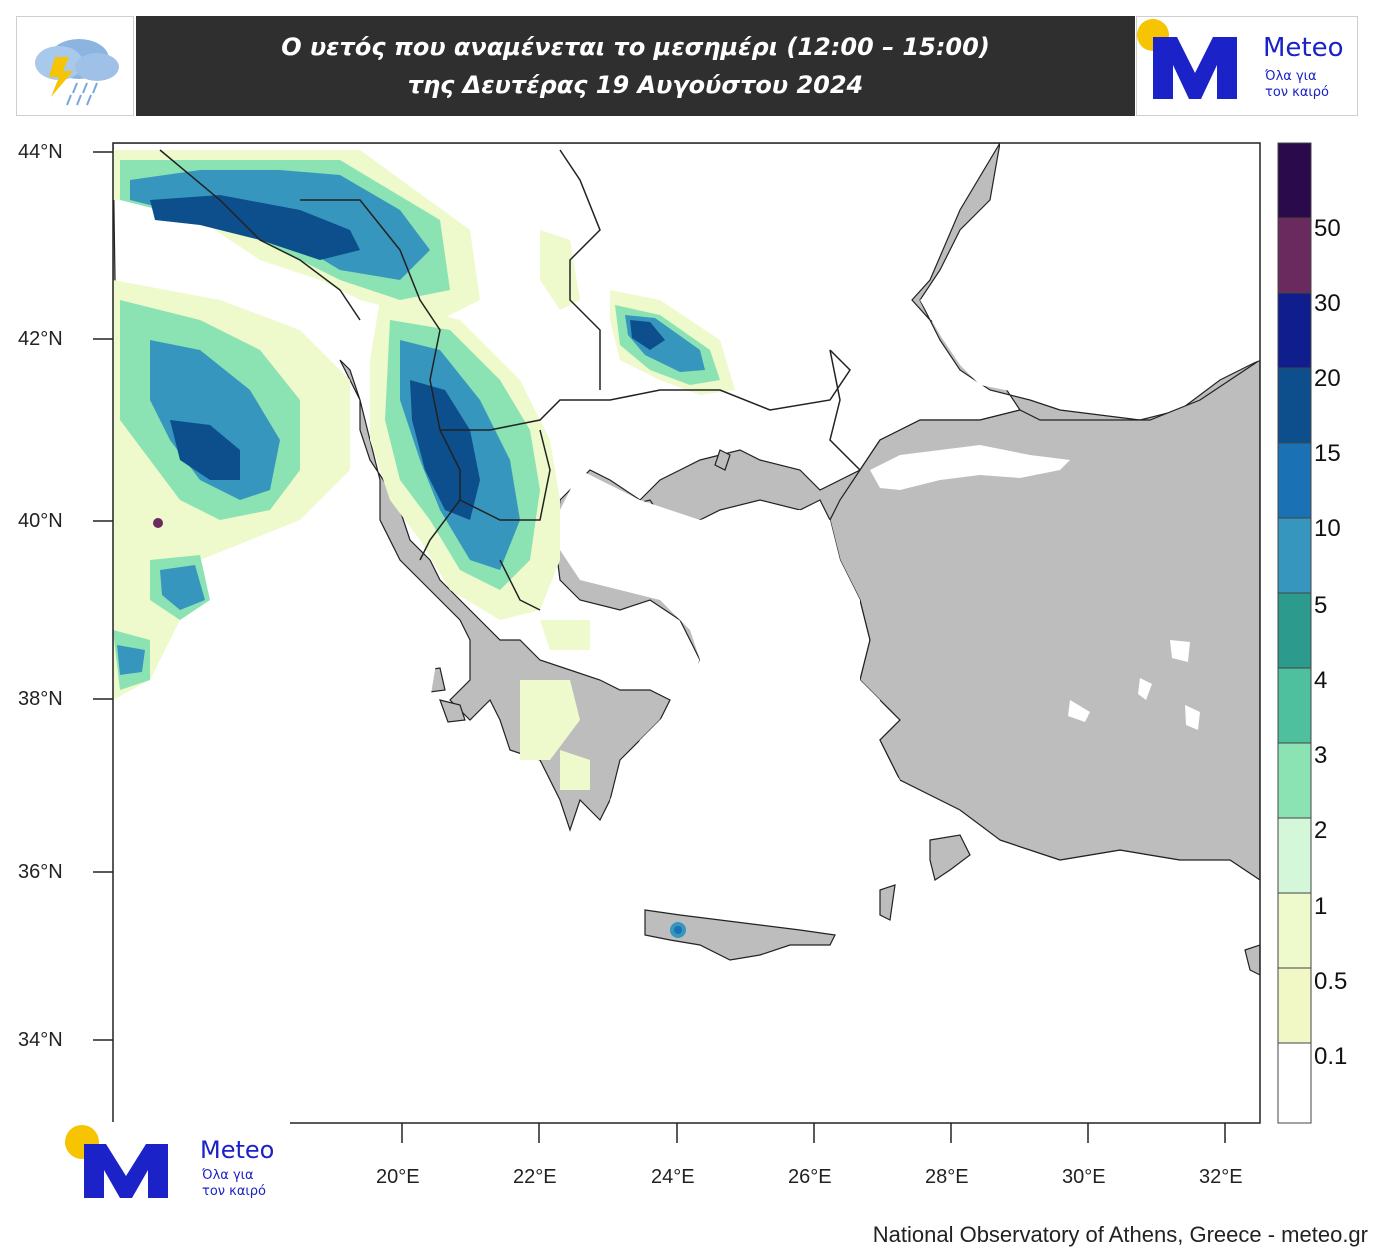 The width and height of the screenshot is (1390, 1253). I want to click on lat-label-38: 38°N, so click(40, 699).